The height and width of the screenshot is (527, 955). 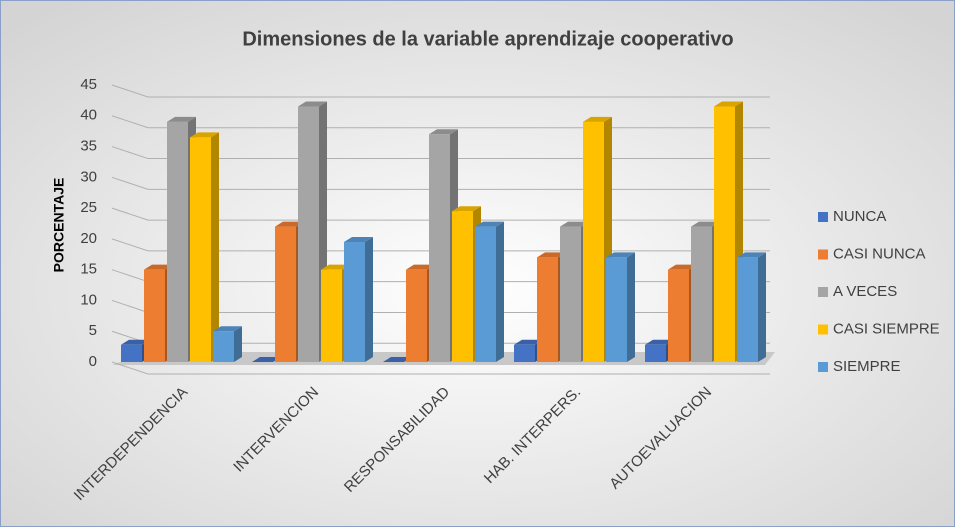 What do you see at coordinates (865, 291) in the screenshot?
I see `legend-label: A VECES` at bounding box center [865, 291].